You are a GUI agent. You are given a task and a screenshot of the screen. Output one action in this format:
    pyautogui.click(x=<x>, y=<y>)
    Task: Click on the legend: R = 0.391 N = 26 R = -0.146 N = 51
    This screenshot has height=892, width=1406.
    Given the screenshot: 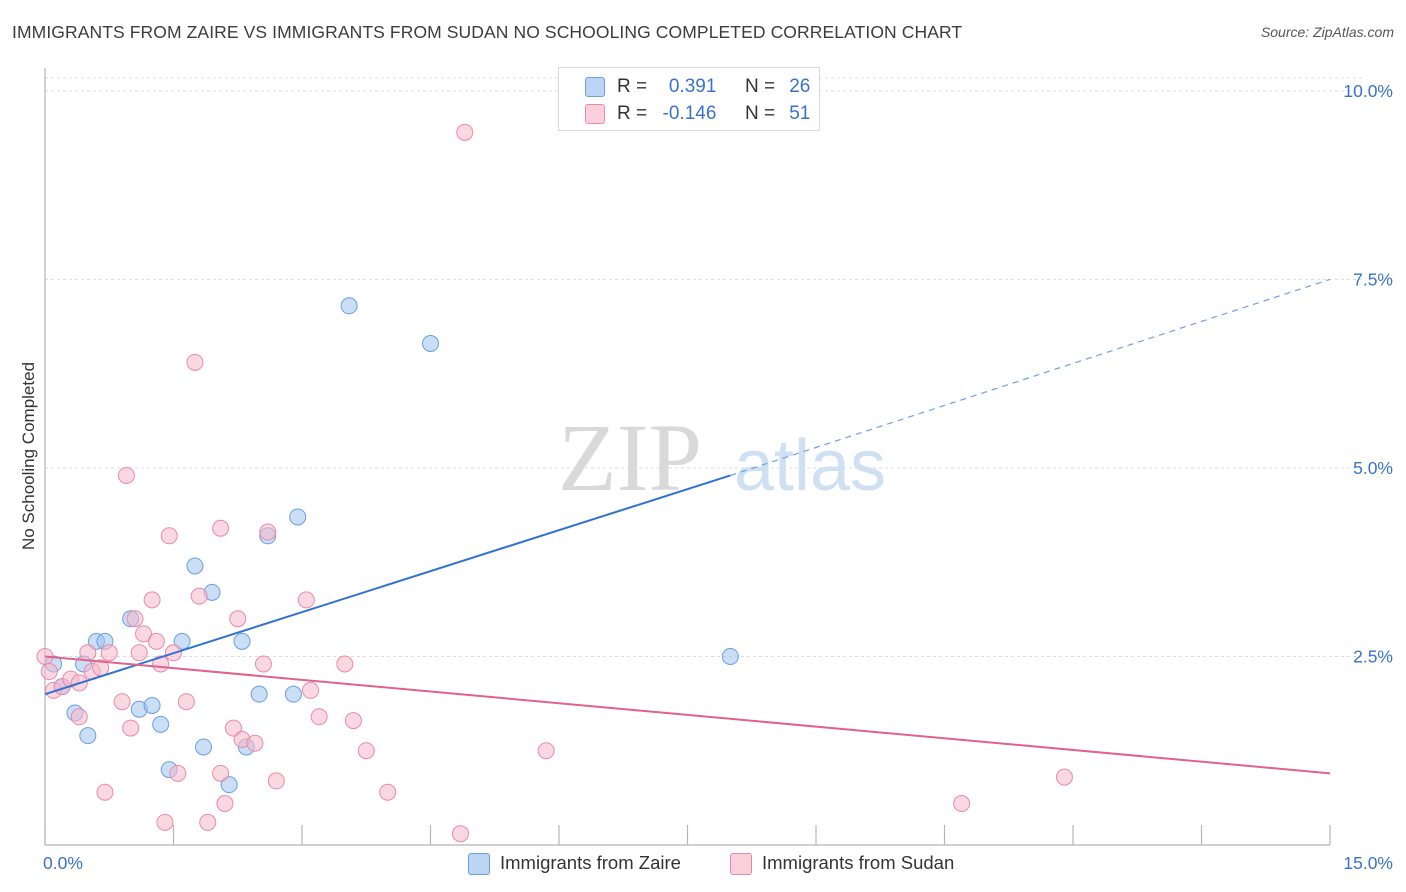 What is the action you would take?
    pyautogui.click(x=689, y=99)
    